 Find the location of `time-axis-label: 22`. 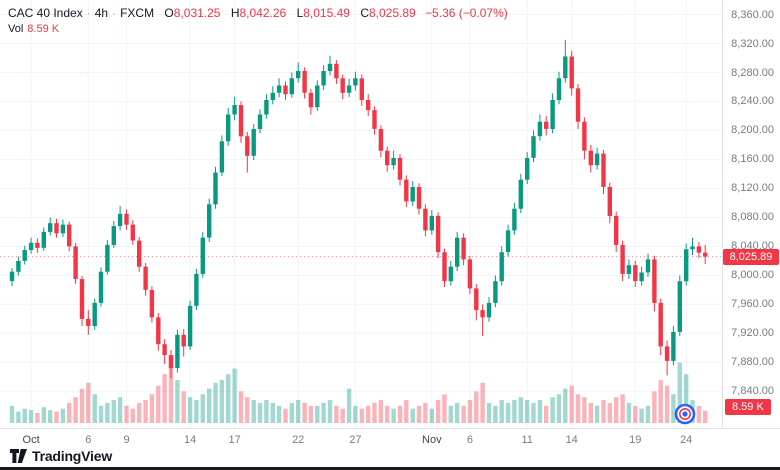

time-axis-label: 22 is located at coordinates (298, 440).